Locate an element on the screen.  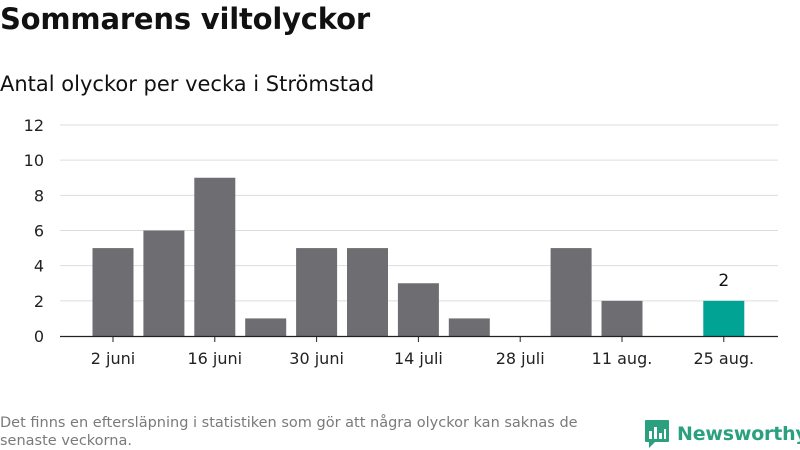
x-tick-label: 16 juni is located at coordinates (214, 358).